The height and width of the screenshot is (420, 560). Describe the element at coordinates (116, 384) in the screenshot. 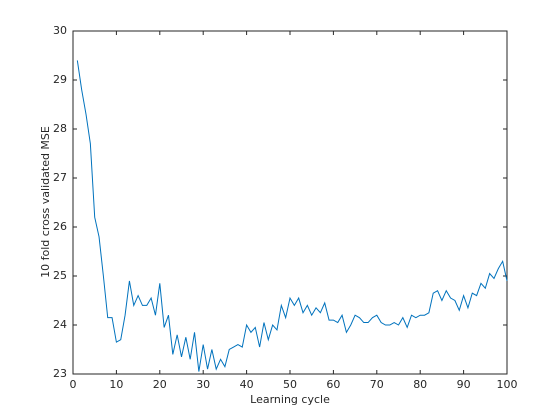

I see `x-tick-label: 10` at that location.